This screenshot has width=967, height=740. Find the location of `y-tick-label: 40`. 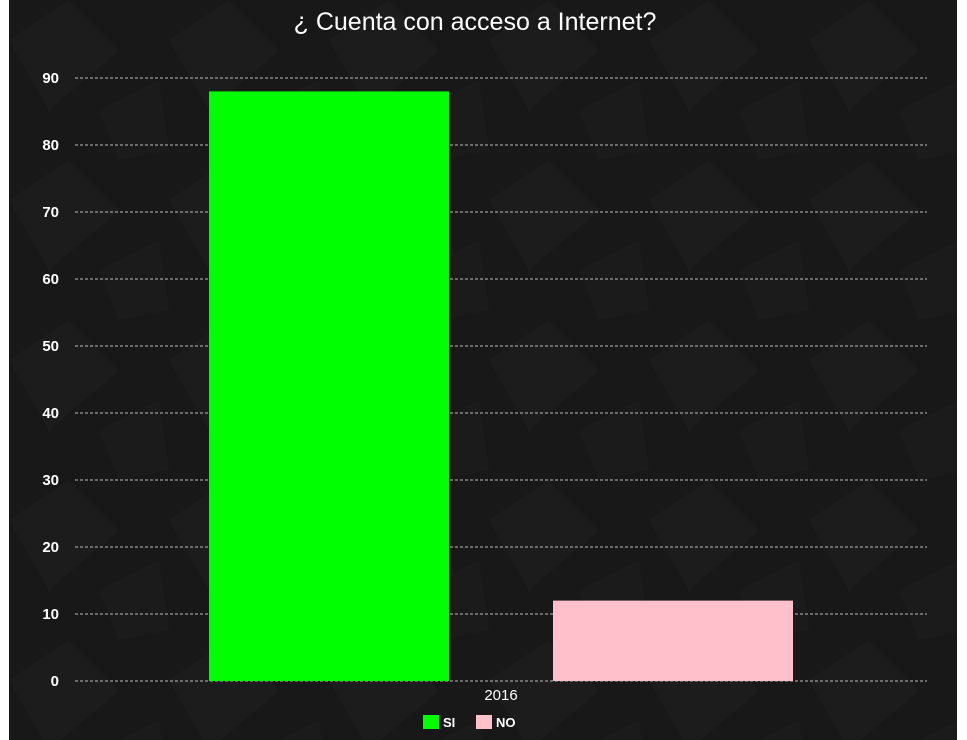

y-tick-label: 40 is located at coordinates (50, 413).